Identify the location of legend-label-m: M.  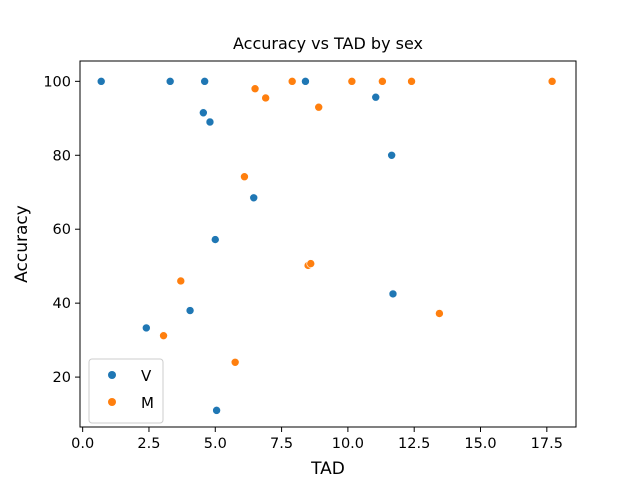
(147, 403).